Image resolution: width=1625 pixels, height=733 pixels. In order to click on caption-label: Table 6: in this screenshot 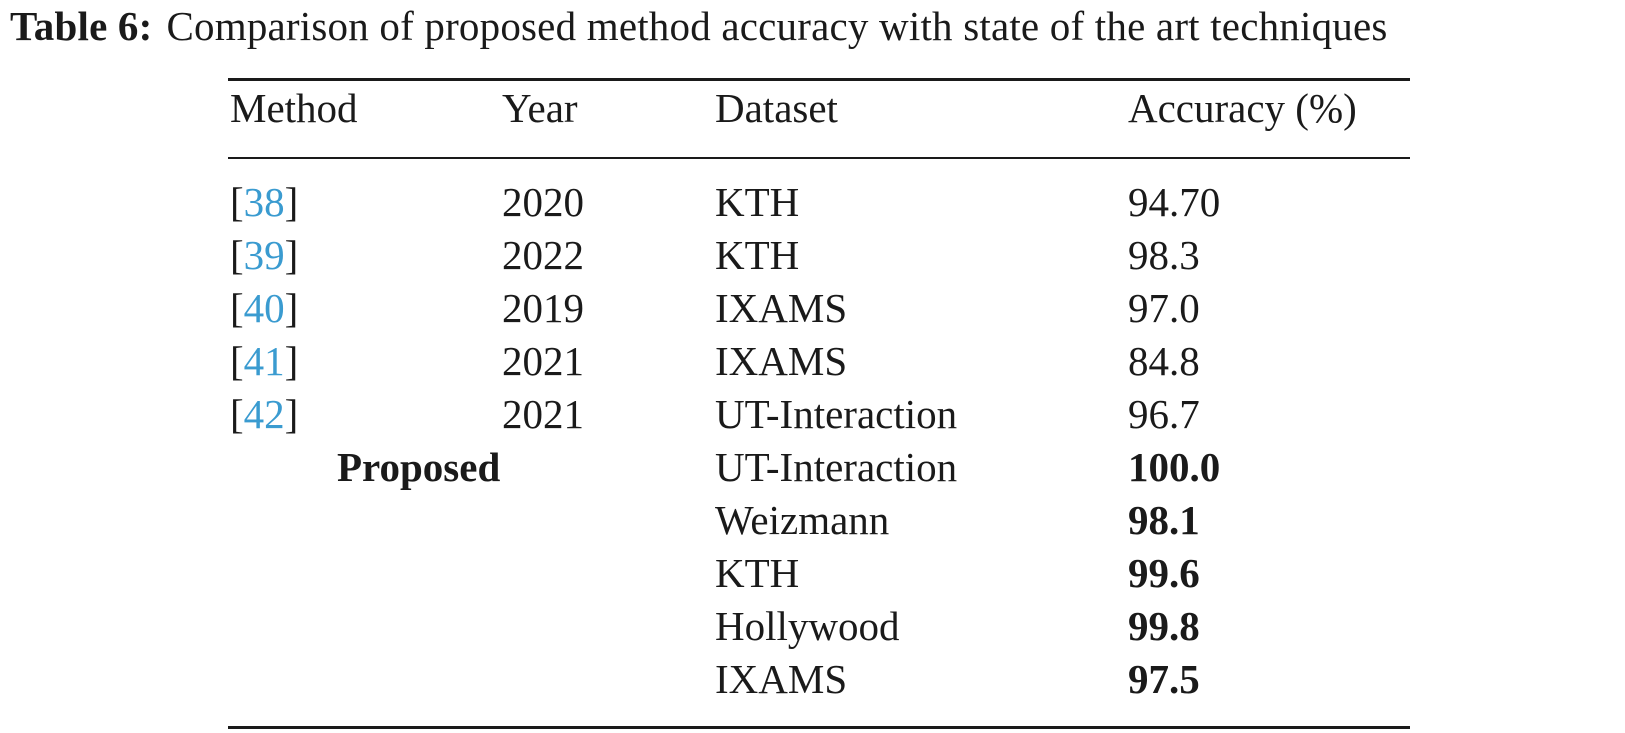, I will do `click(81, 26)`.